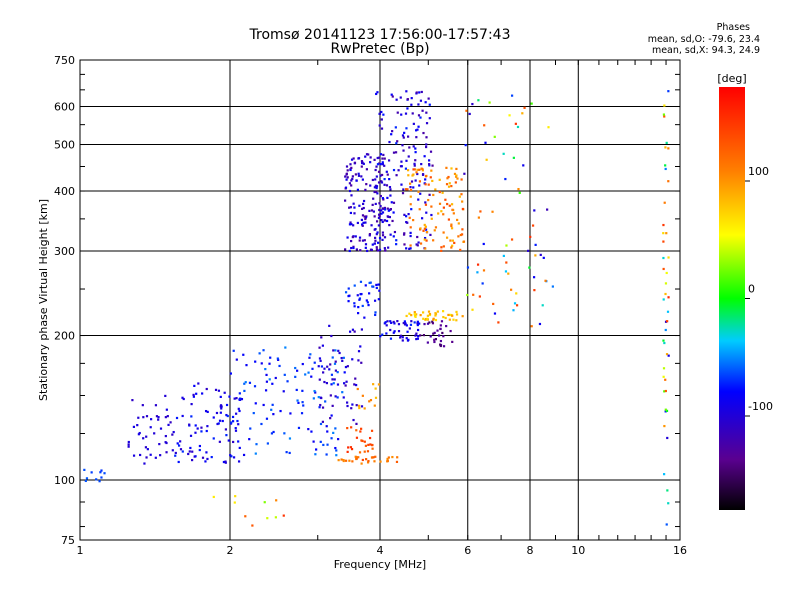  Describe the element at coordinates (731, 78) in the screenshot. I see `colorbar-label: [deg]` at that location.